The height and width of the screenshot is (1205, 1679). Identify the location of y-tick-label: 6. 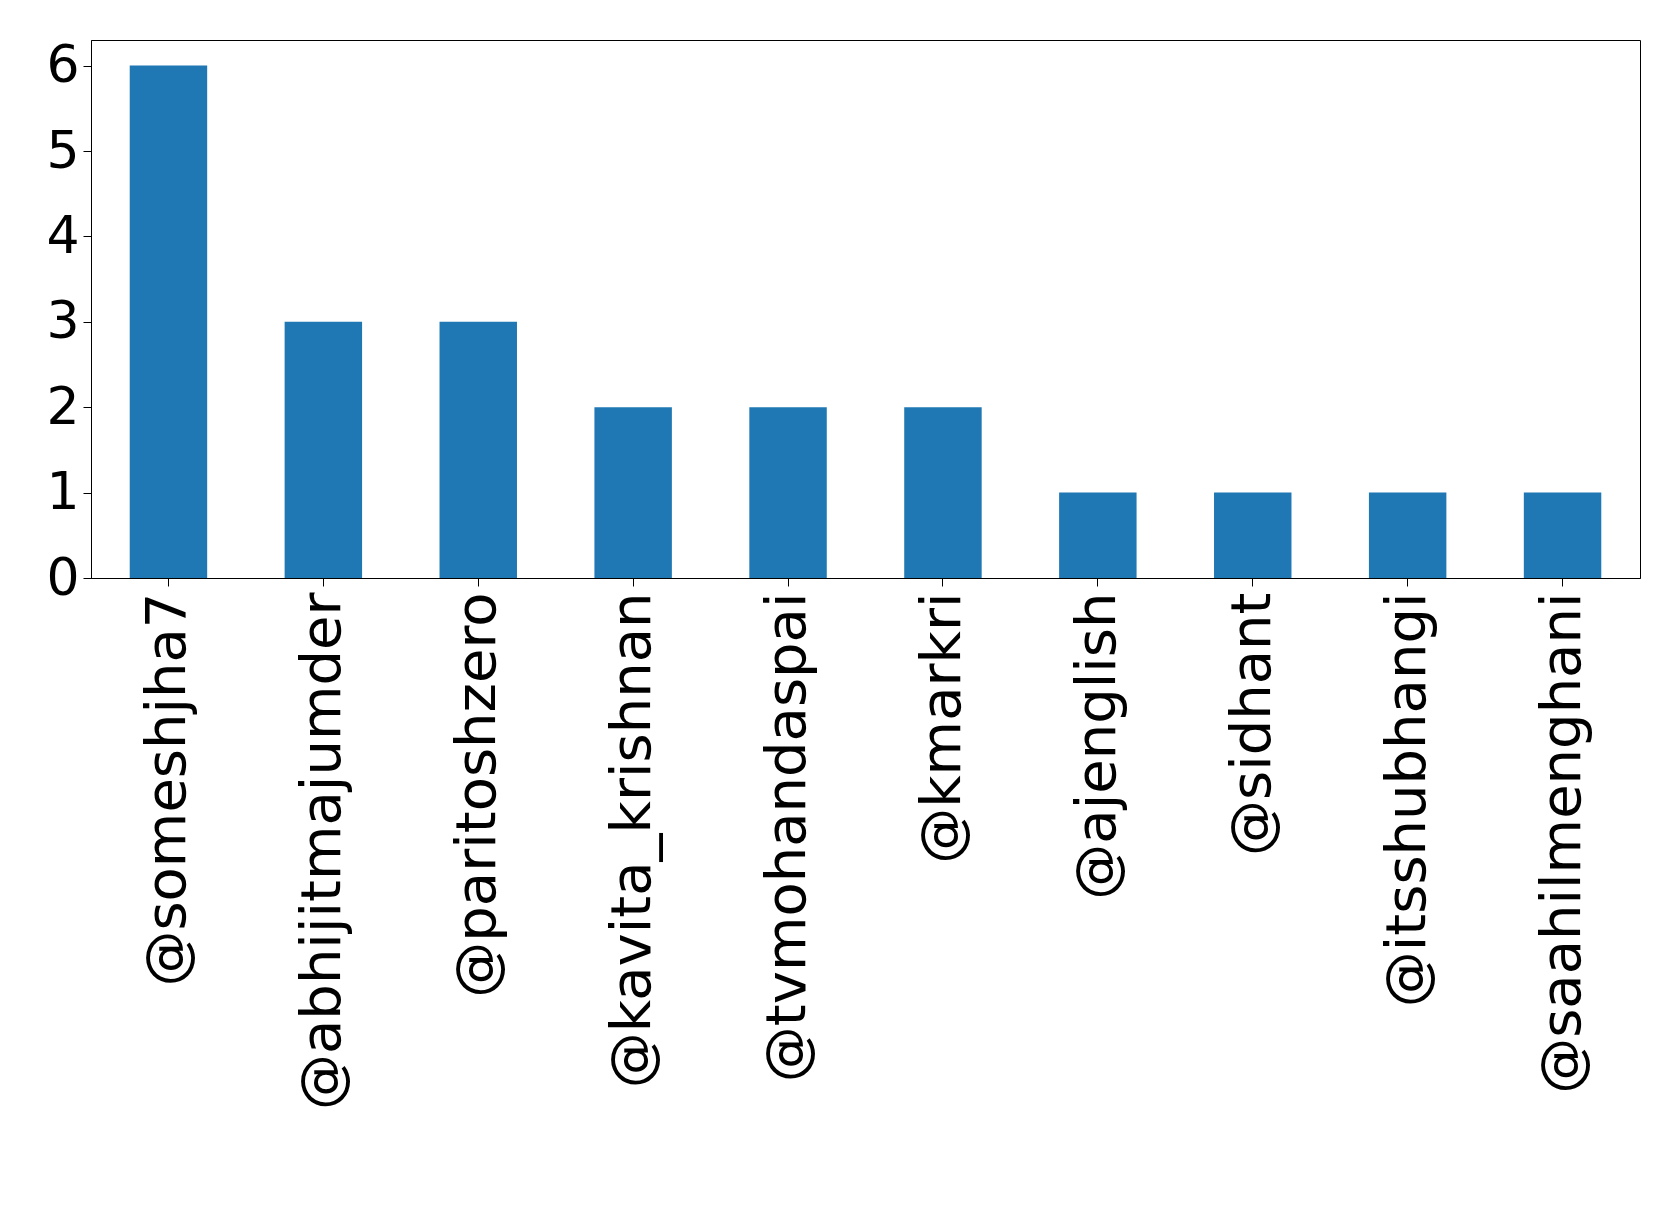
(63, 64).